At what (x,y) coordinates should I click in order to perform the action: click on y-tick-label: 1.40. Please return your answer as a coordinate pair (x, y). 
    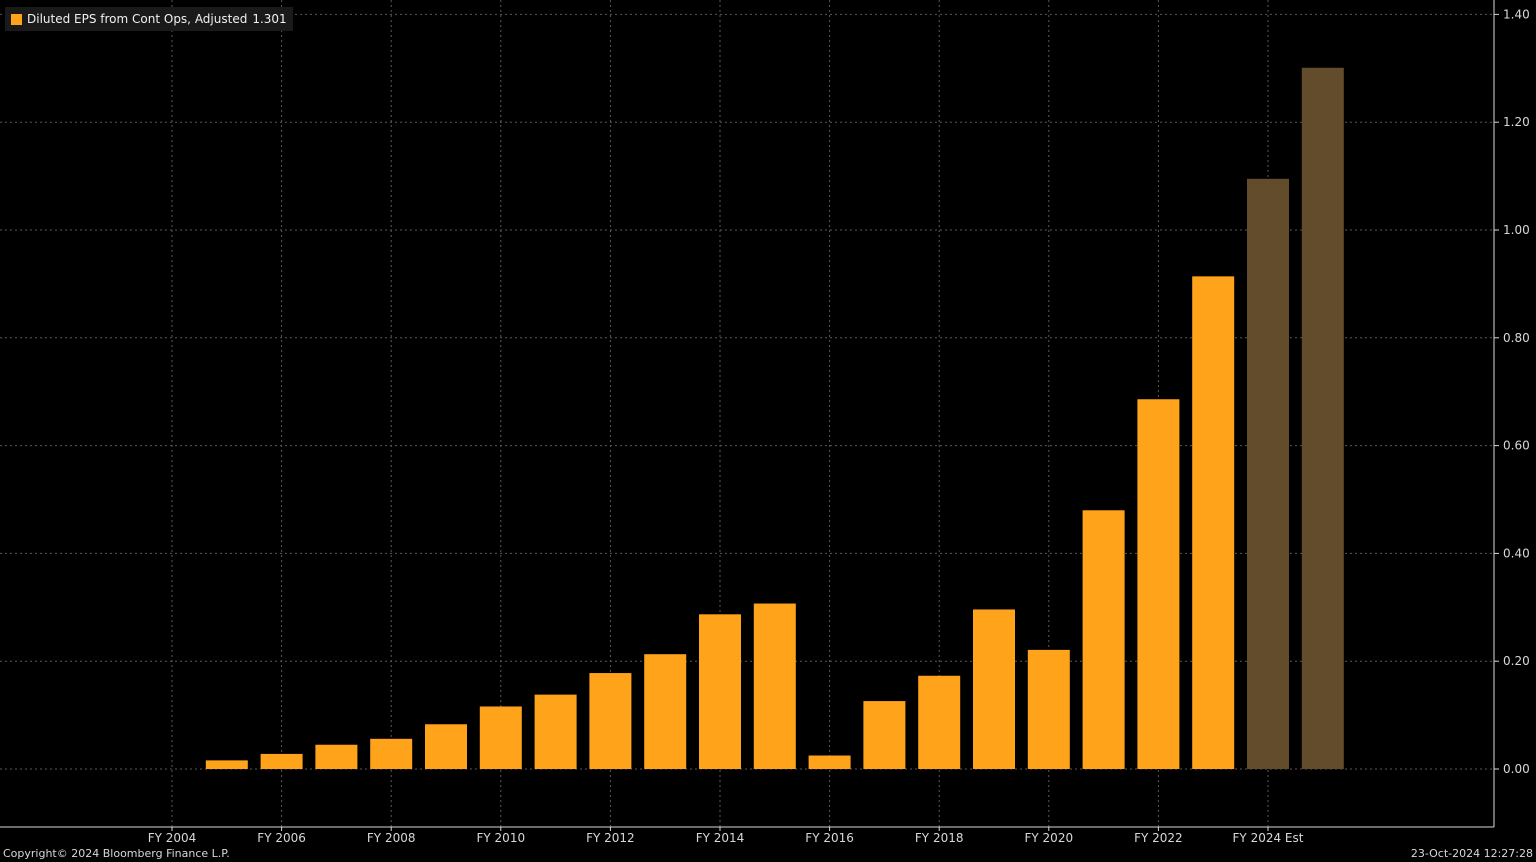
    Looking at the image, I should click on (1516, 14).